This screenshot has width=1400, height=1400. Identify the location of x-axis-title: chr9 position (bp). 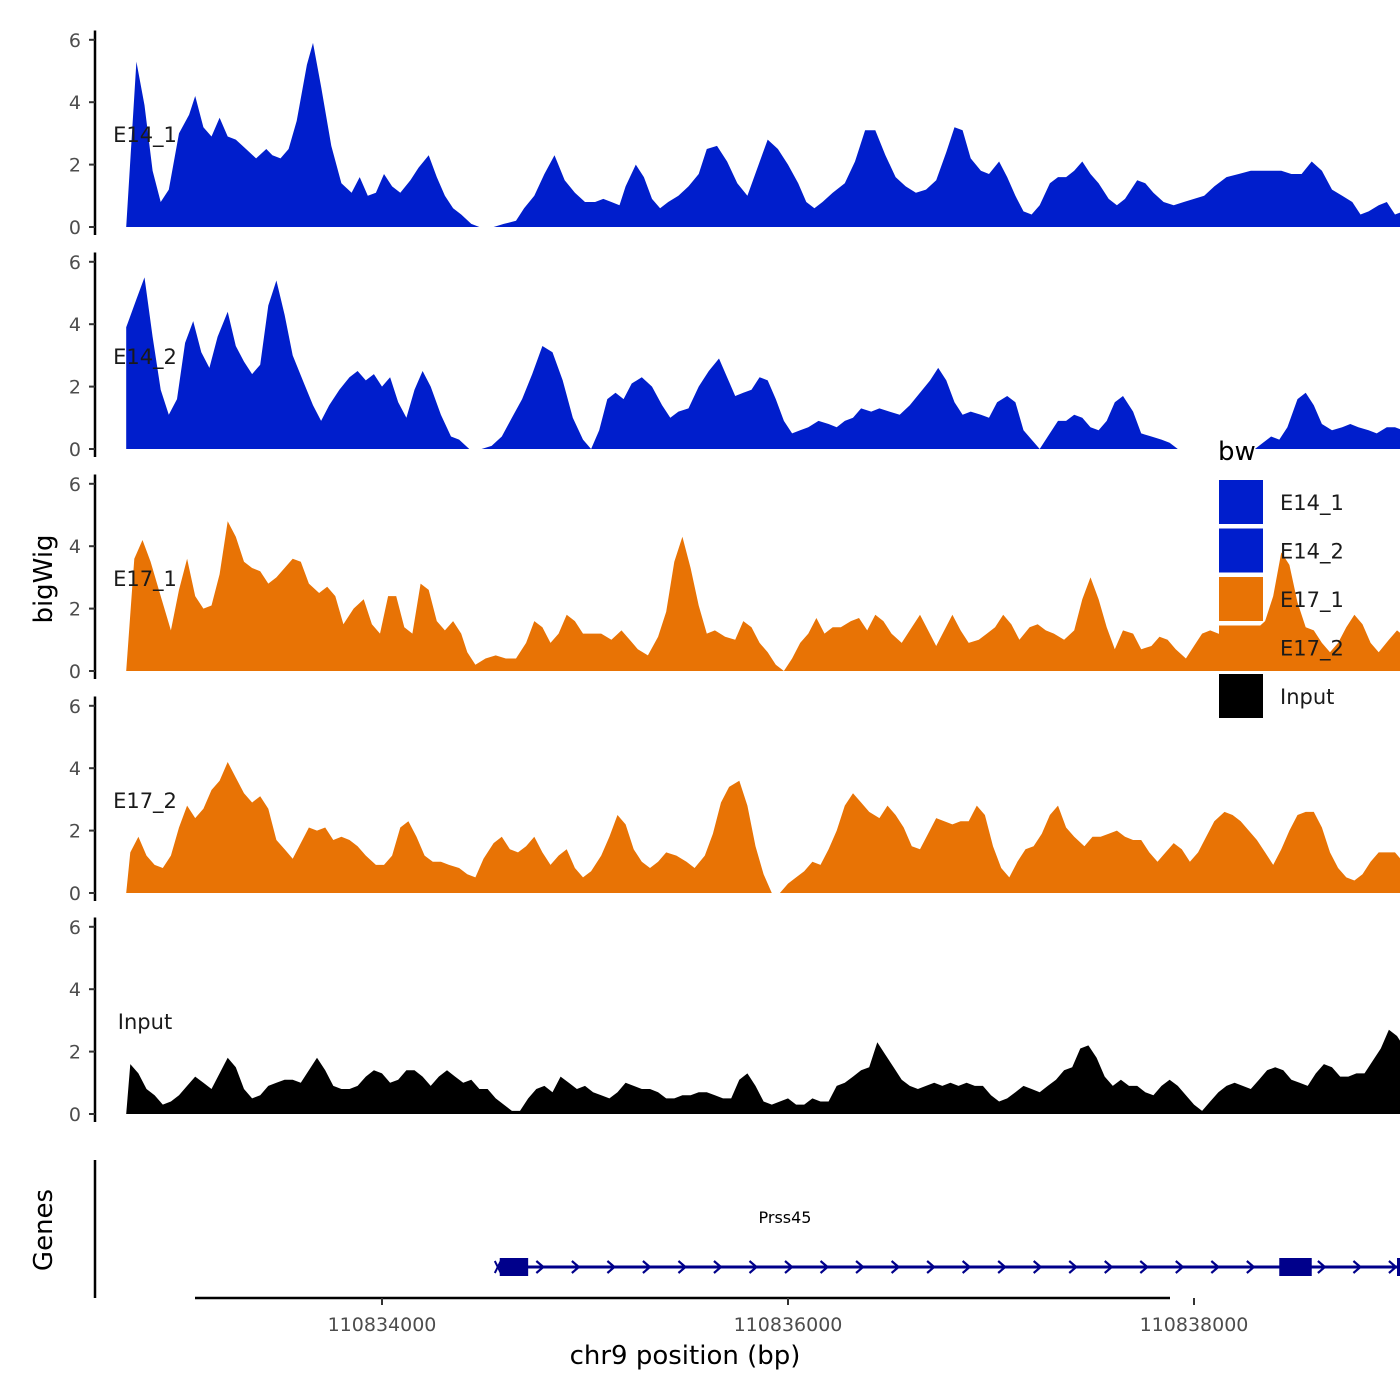
(685, 1356).